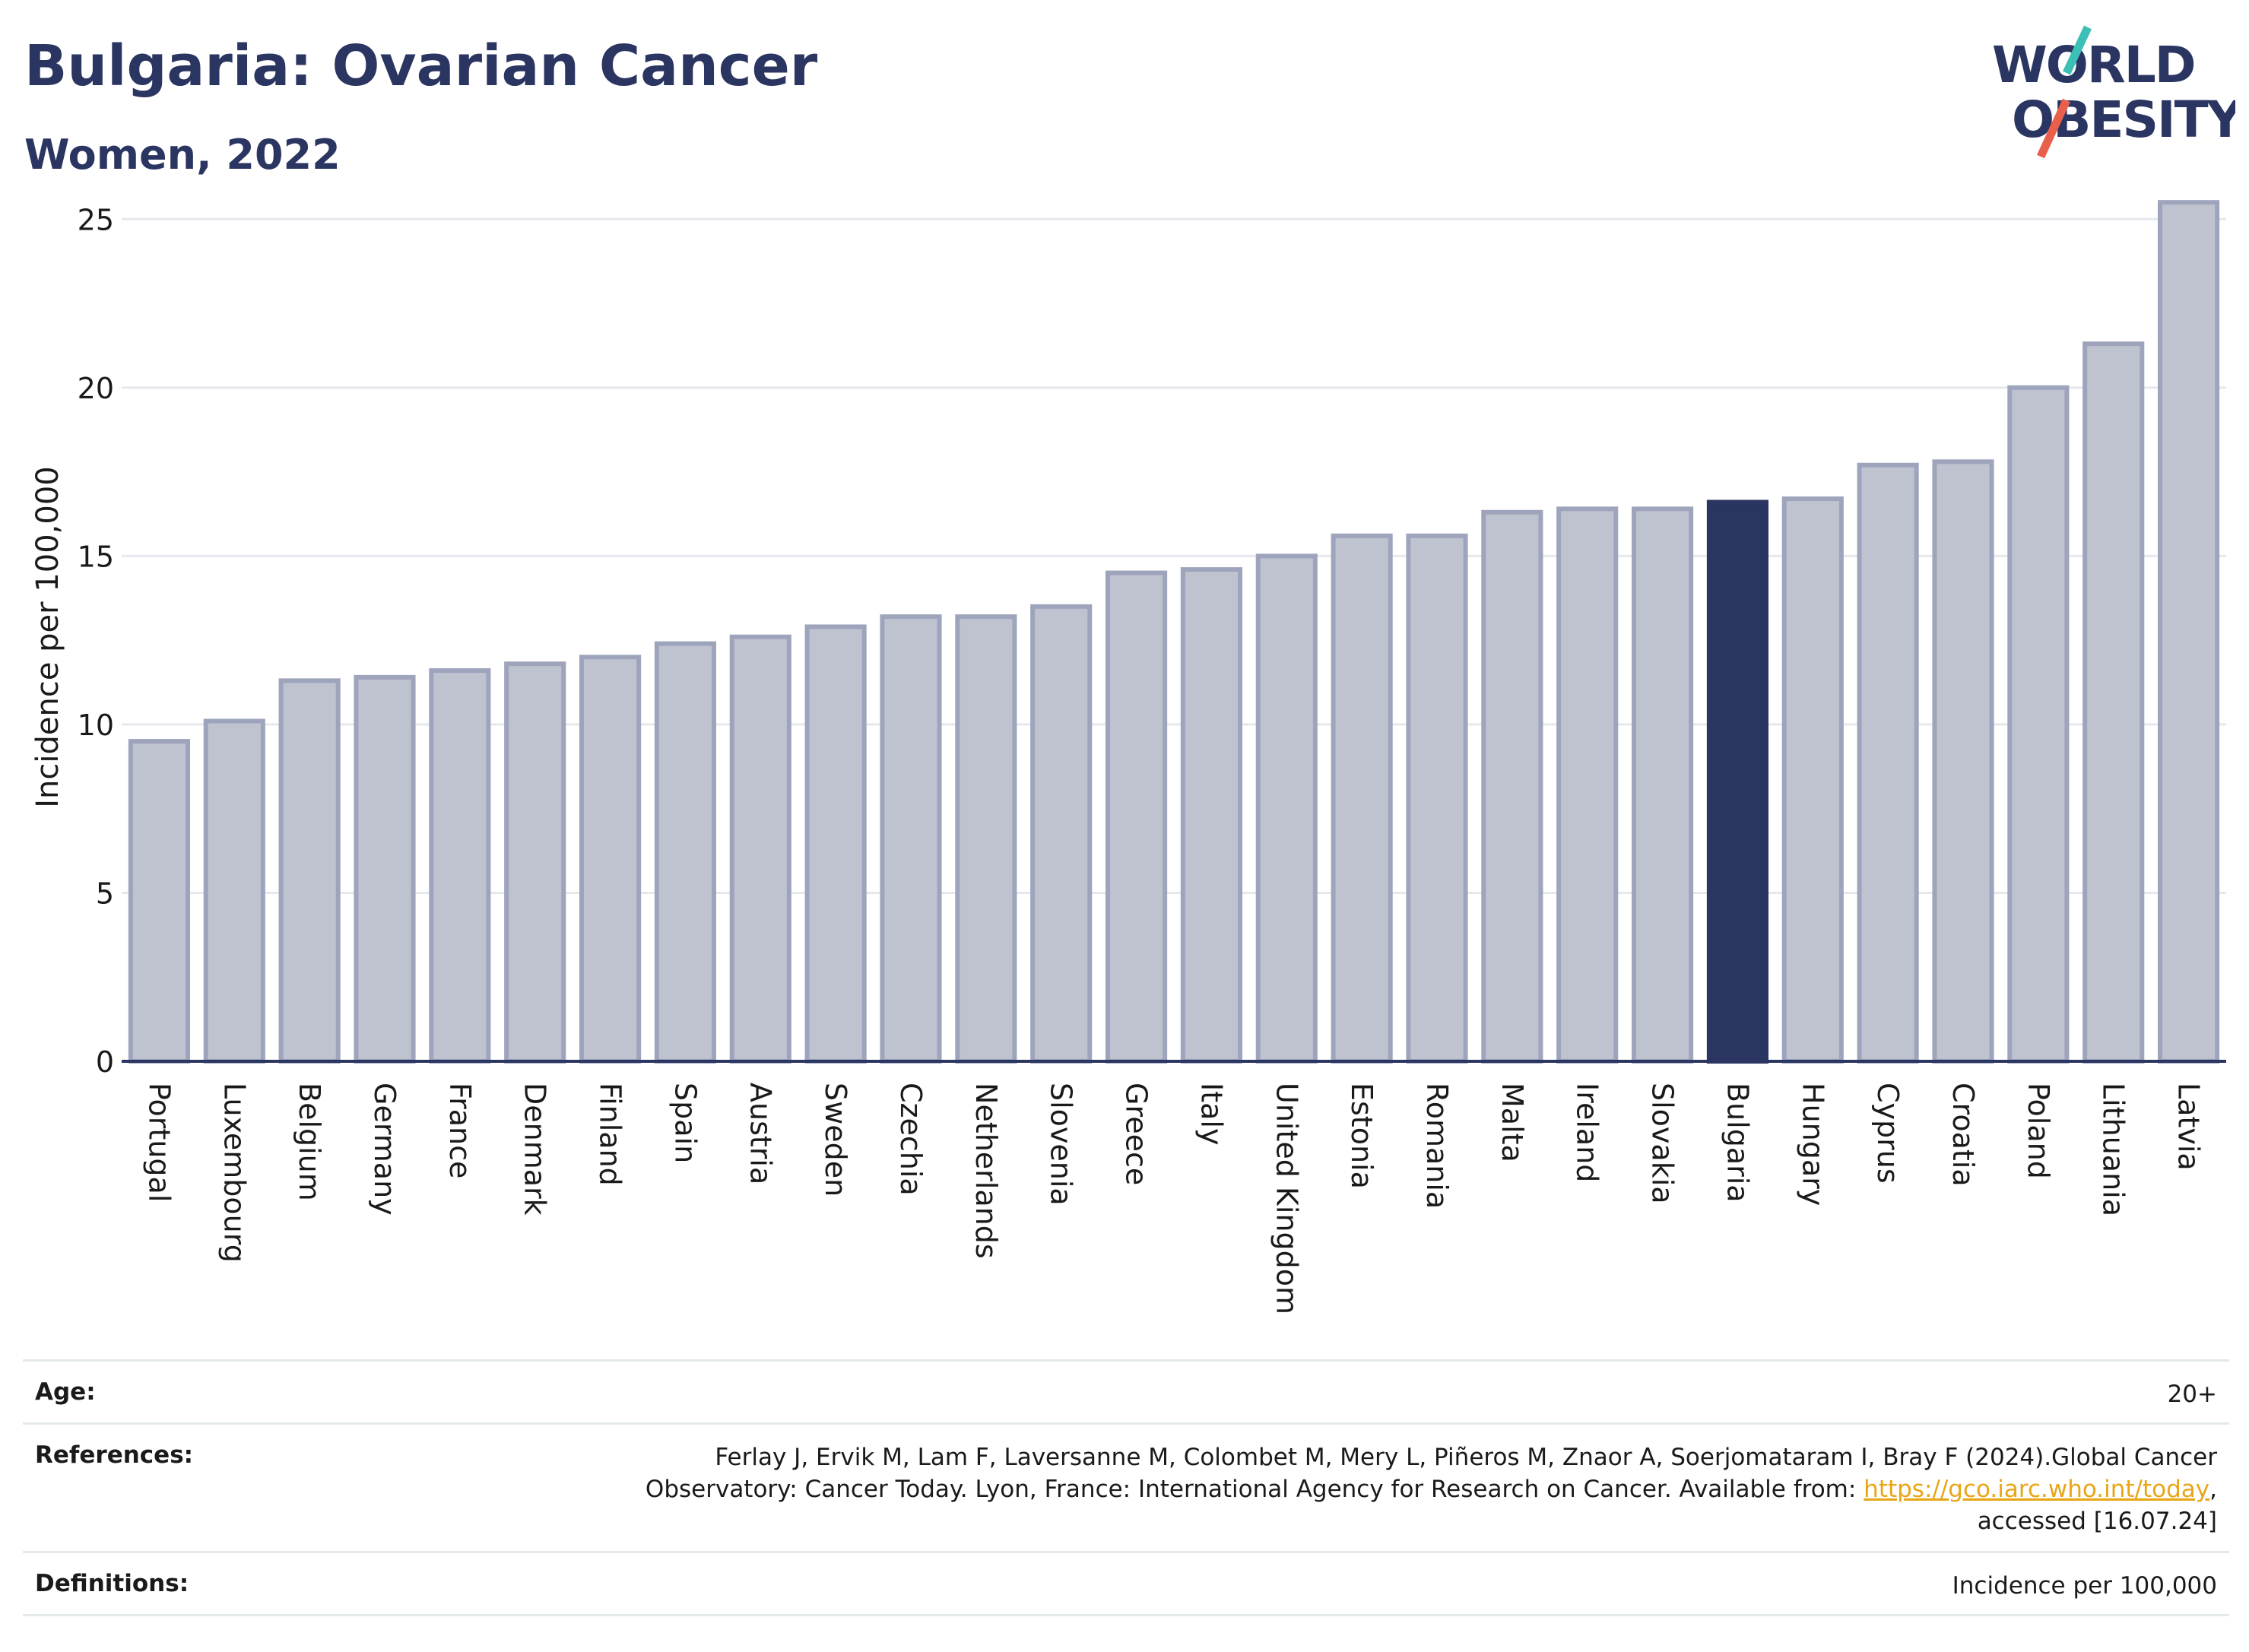  What do you see at coordinates (1663, 1143) in the screenshot?
I see `x-tick-label: Slovakia` at bounding box center [1663, 1143].